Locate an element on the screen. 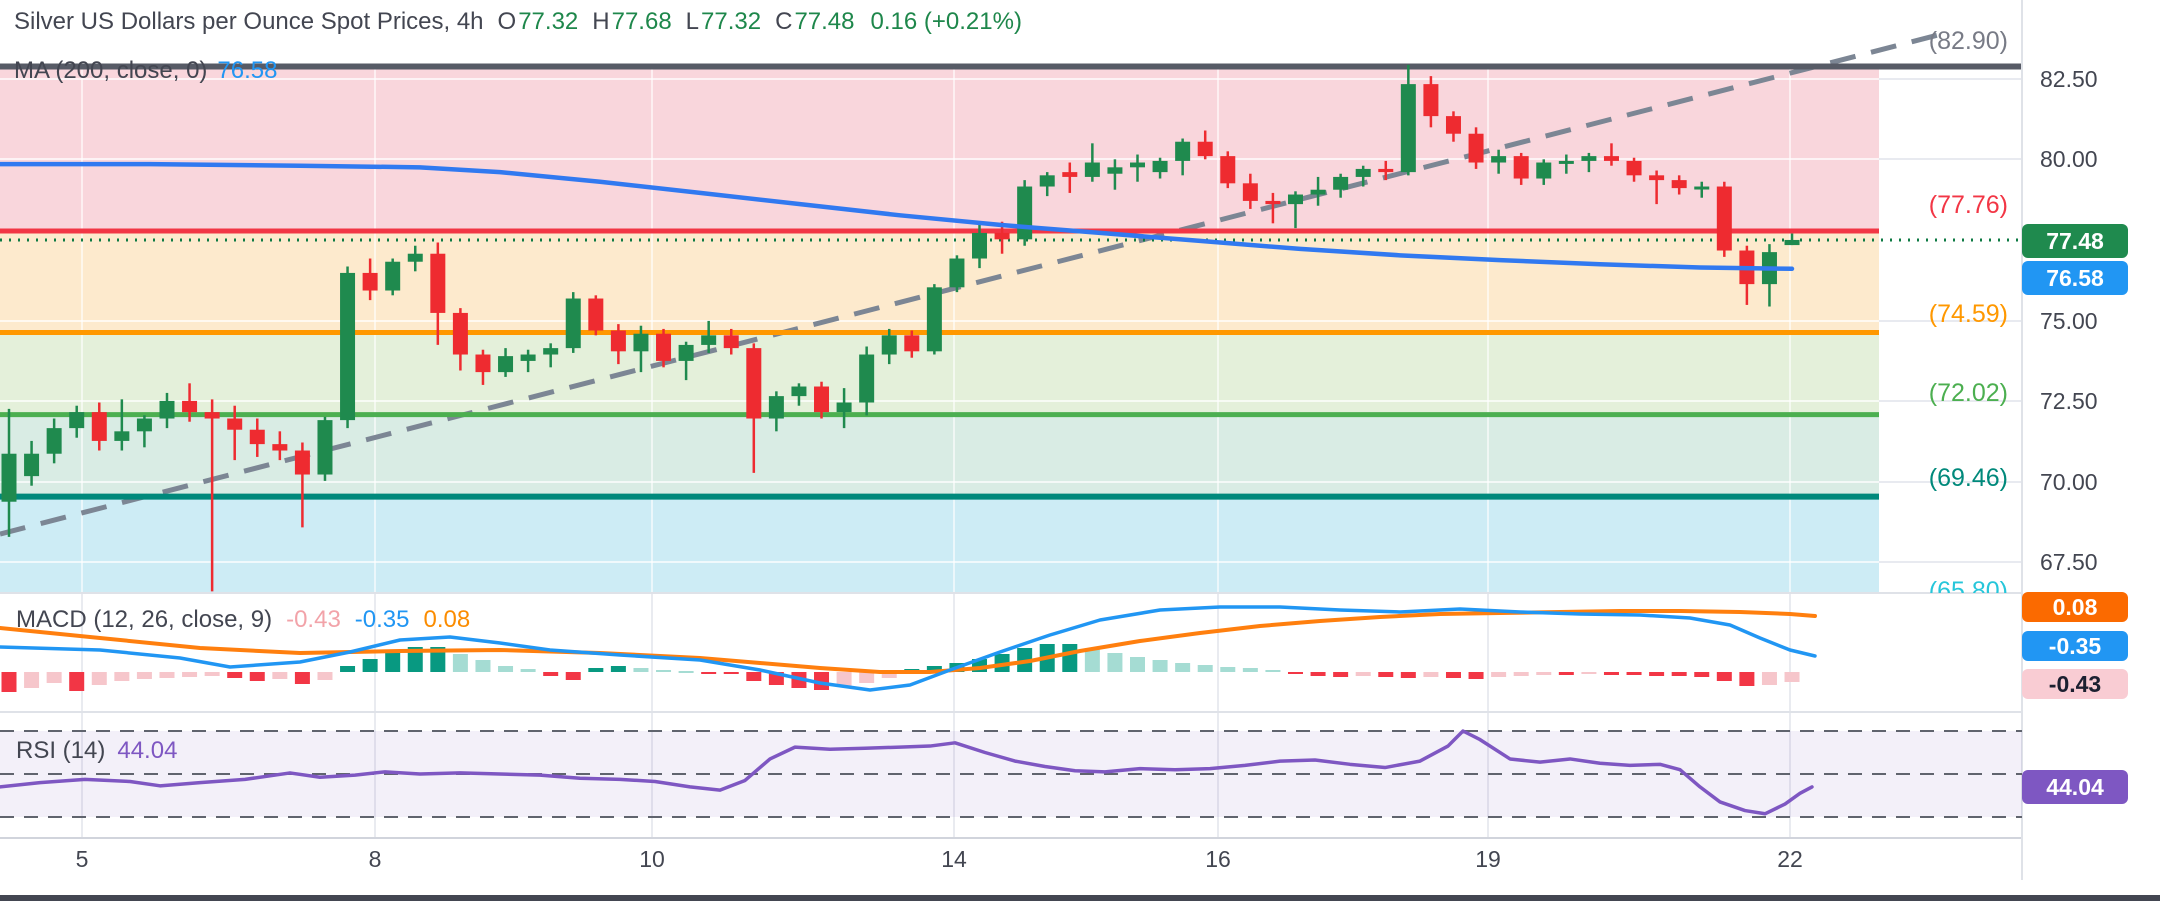 The height and width of the screenshot is (901, 2160). date-tick-label: 16 is located at coordinates (1218, 859).